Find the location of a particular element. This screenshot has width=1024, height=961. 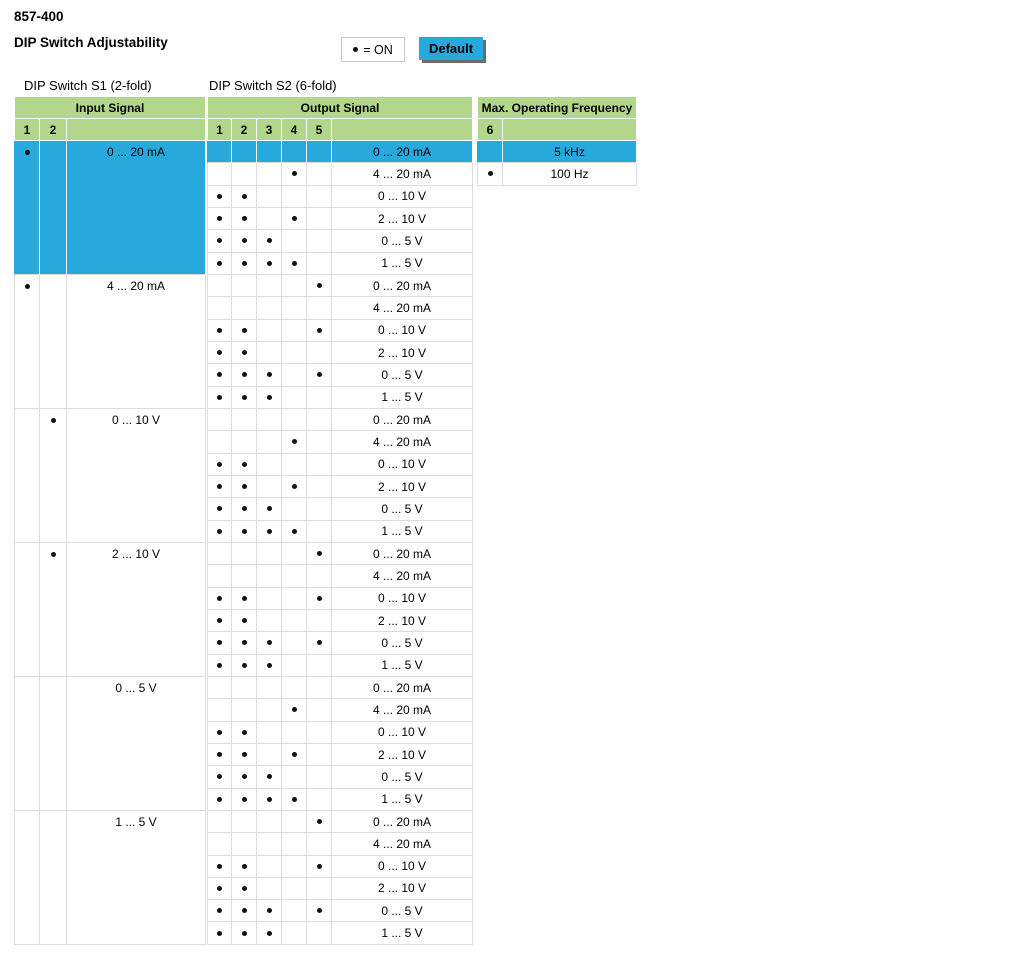

input-signal-cell: 2 ... 10 V is located at coordinates (136, 610).